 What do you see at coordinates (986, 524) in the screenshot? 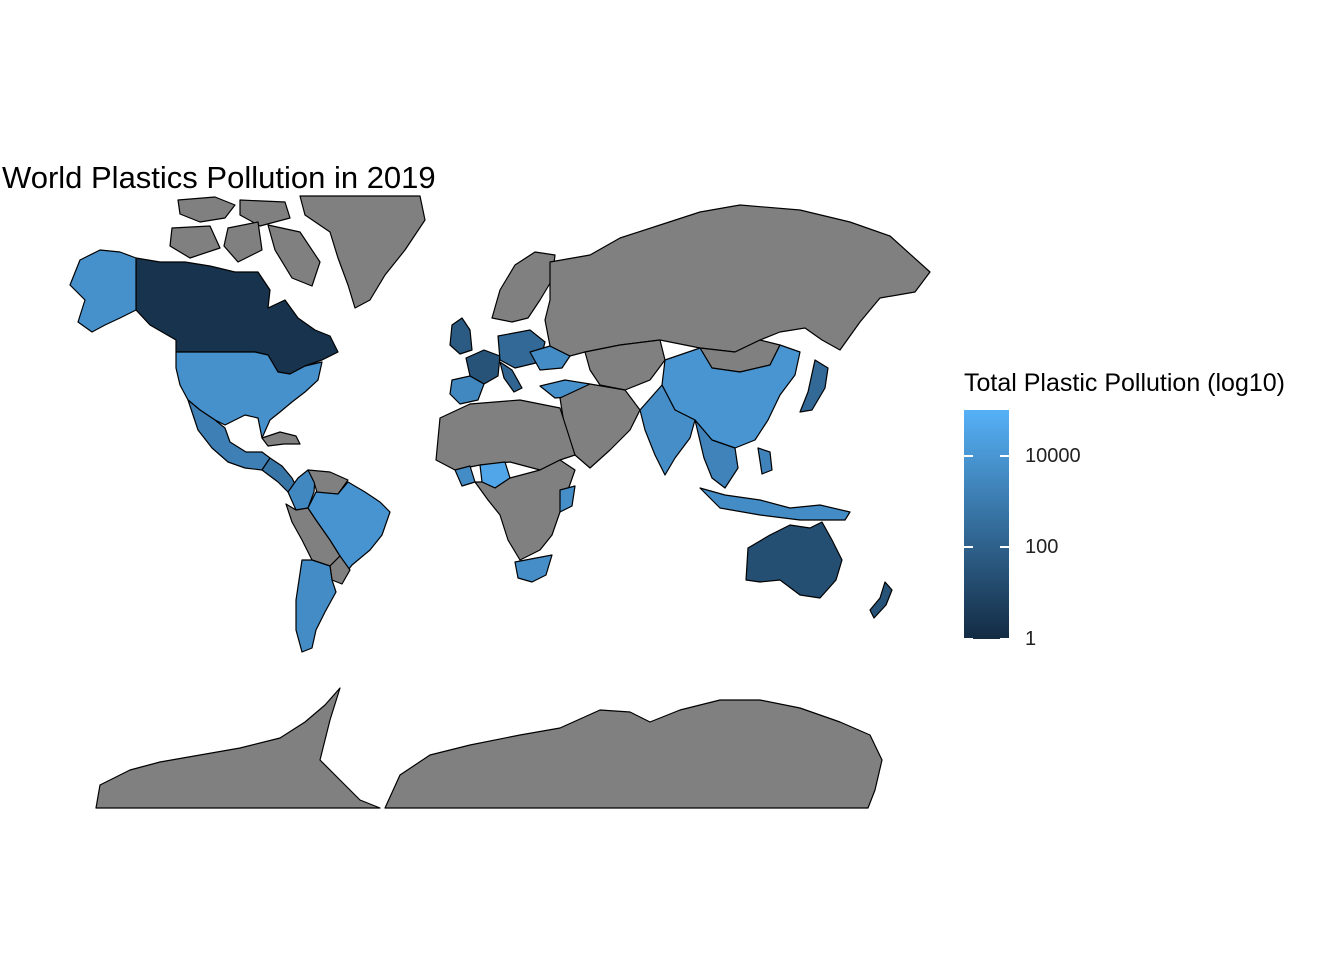
I see `legend-colorbar` at bounding box center [986, 524].